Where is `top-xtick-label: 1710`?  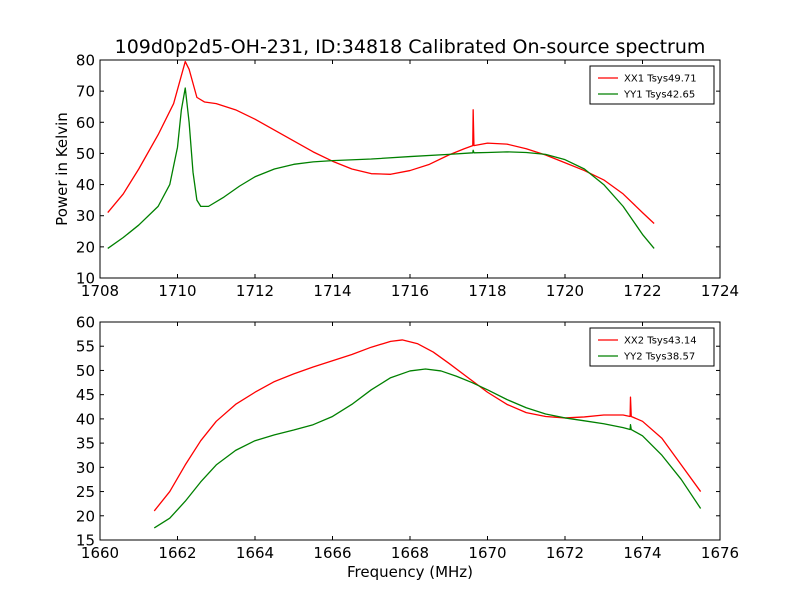 top-xtick-label: 1710 is located at coordinates (177, 291).